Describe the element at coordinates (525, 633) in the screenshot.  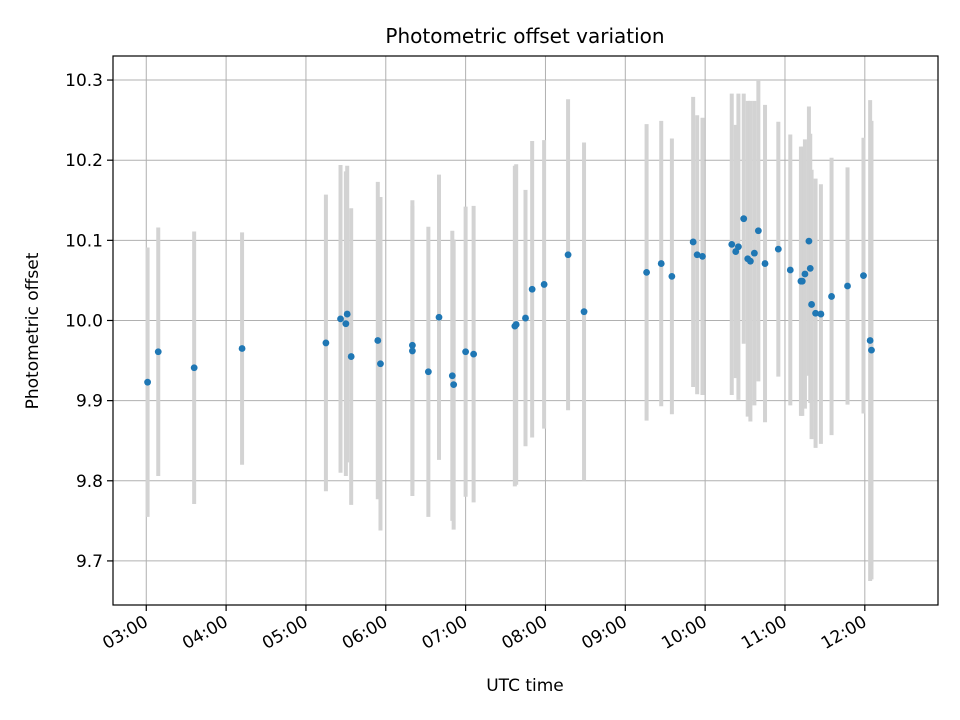
I see `x-tick-label: 08:00` at that location.